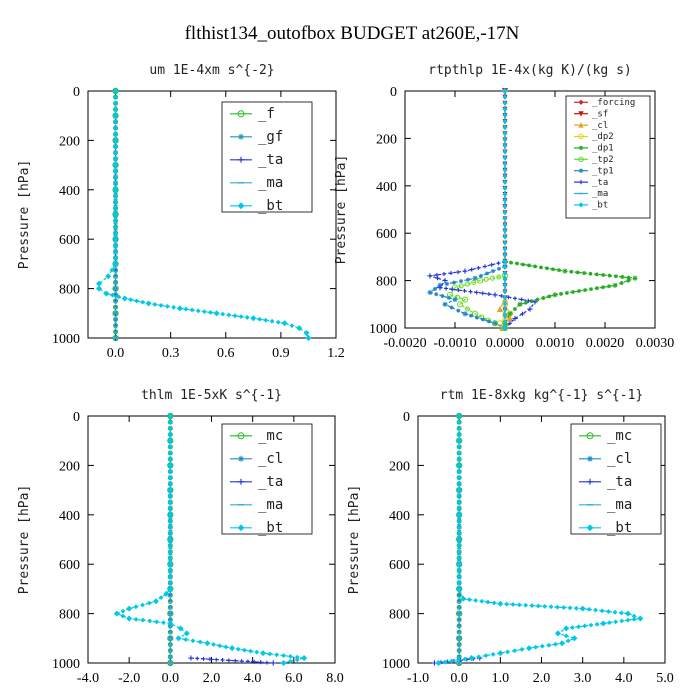 The image size is (700, 700). Describe the element at coordinates (404, 343) in the screenshot. I see `x-tick-label: -0.0020` at that location.